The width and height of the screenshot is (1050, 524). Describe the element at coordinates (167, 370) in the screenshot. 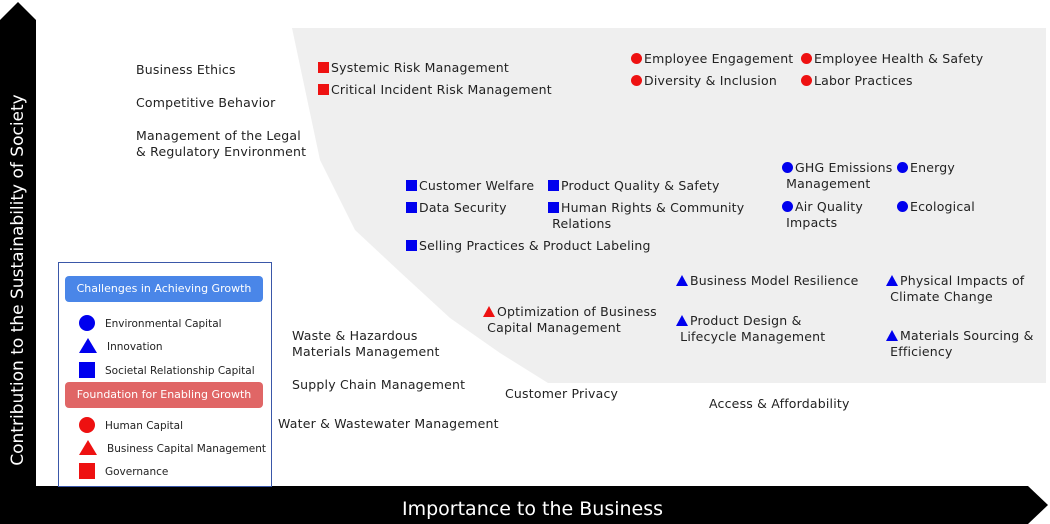

I see `legend-societal: Societal Relationship Capital` at that location.